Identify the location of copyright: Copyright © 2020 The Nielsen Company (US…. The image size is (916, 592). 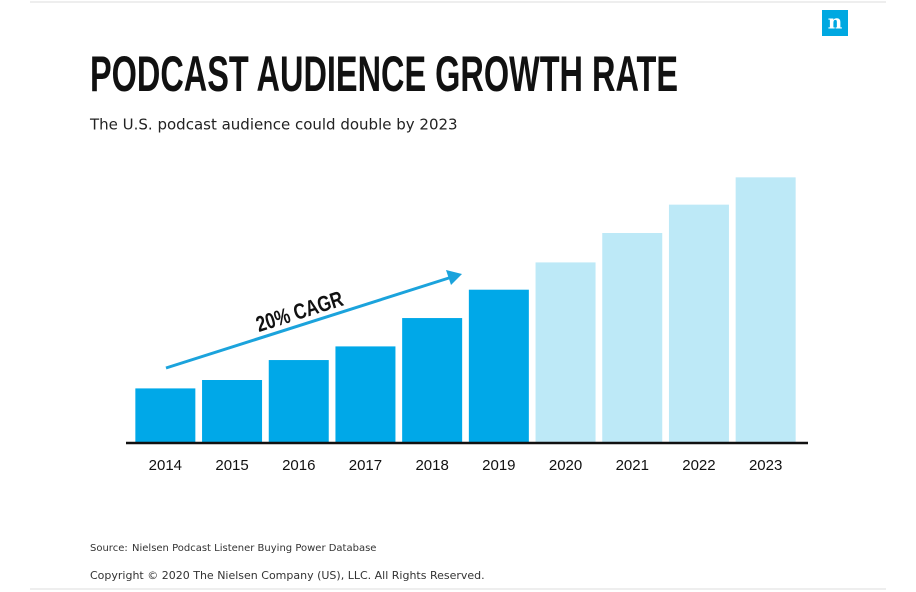
(287, 575).